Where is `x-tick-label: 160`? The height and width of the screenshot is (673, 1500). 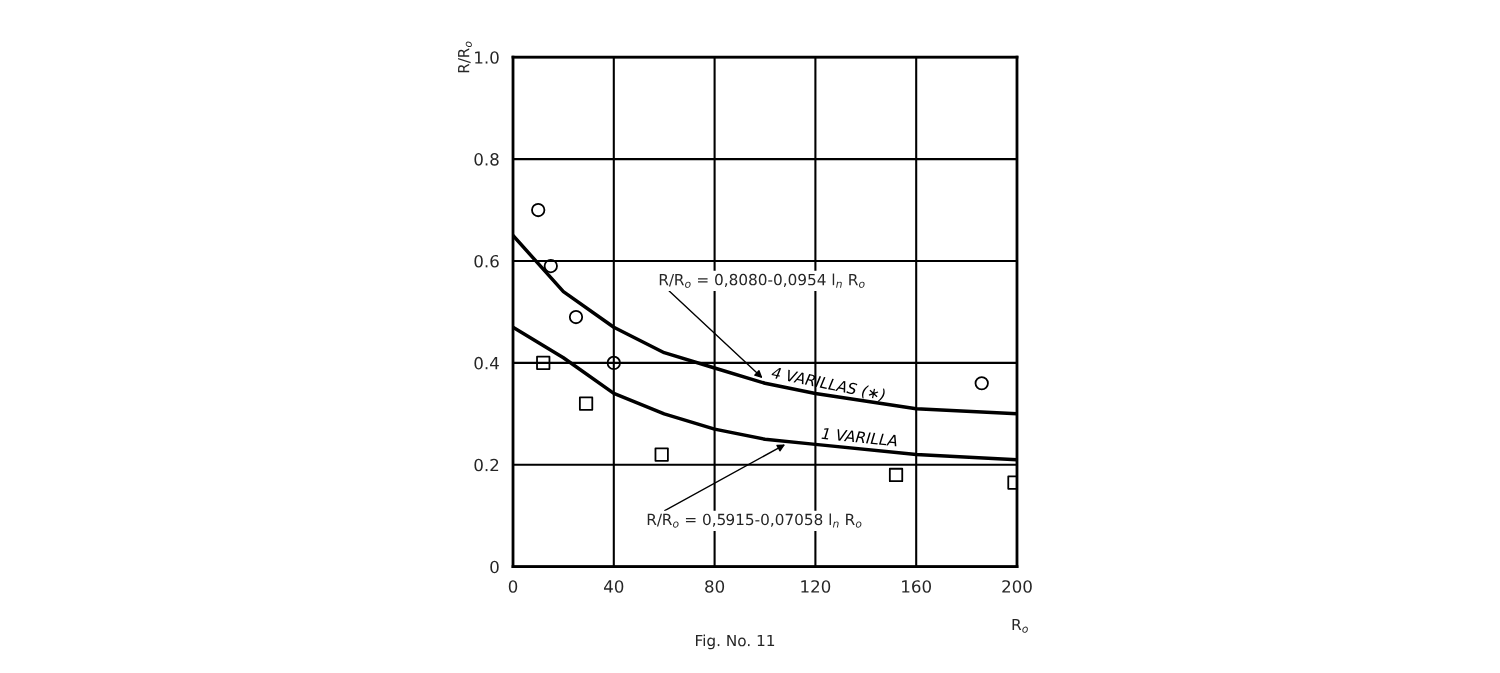 x-tick-label: 160 is located at coordinates (916, 586).